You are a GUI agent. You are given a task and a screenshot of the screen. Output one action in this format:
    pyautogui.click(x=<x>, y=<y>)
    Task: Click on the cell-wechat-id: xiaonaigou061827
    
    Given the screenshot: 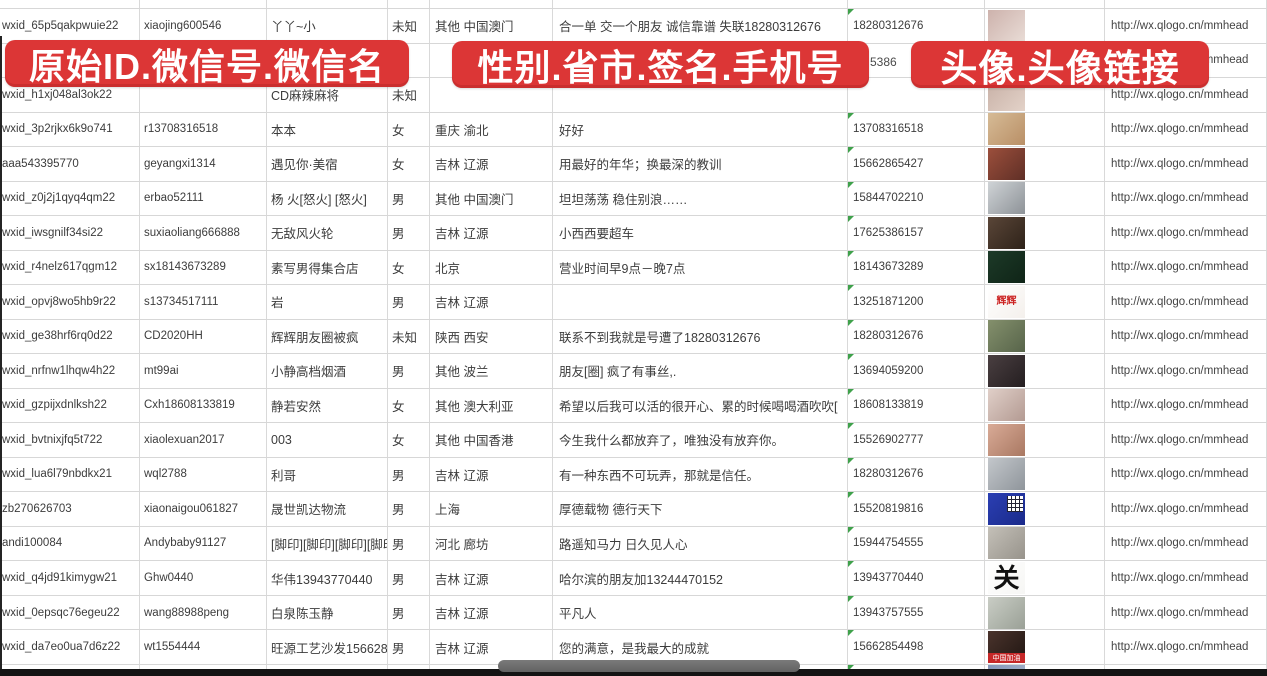 What is the action you would take?
    pyautogui.click(x=203, y=509)
    